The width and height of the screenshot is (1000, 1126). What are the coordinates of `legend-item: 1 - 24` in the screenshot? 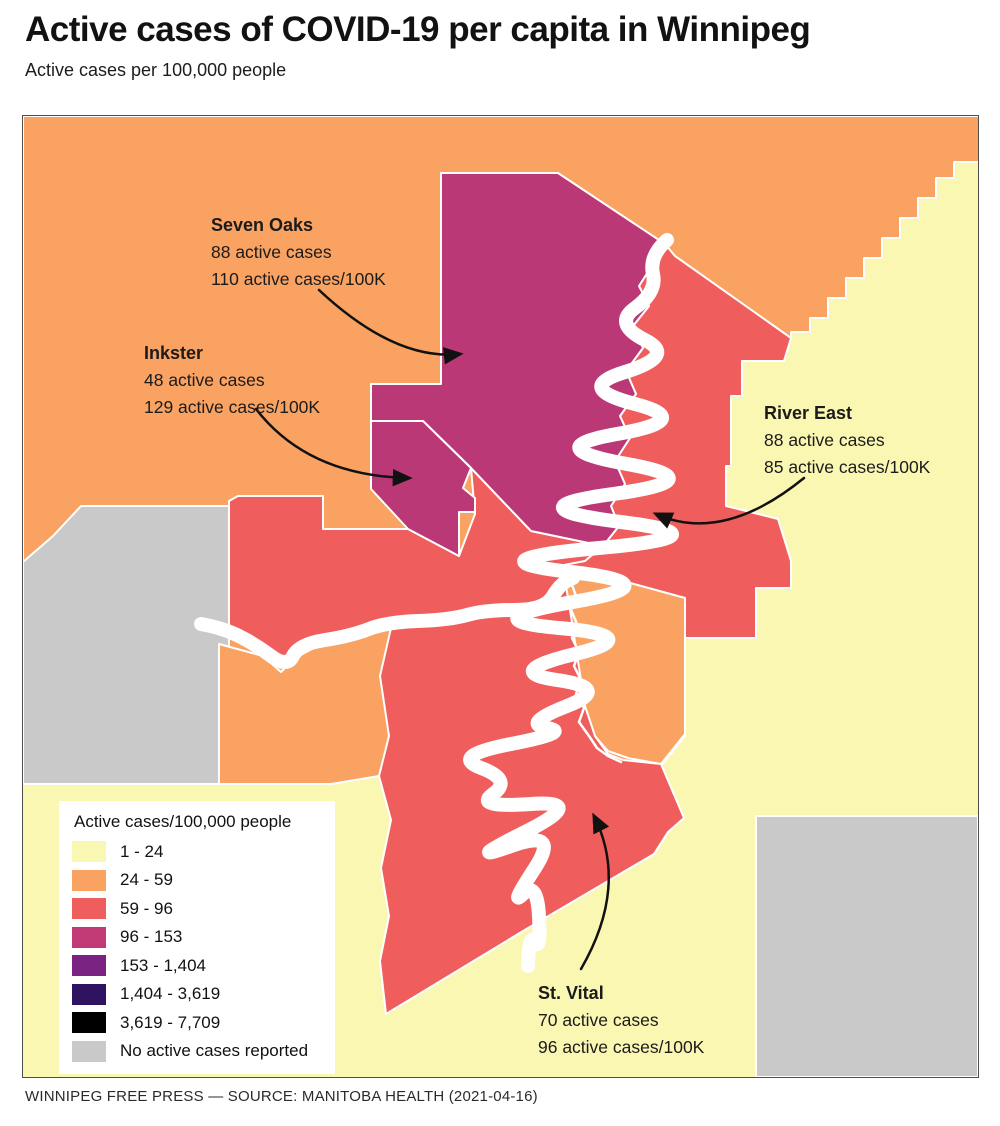 It's located at (197, 851).